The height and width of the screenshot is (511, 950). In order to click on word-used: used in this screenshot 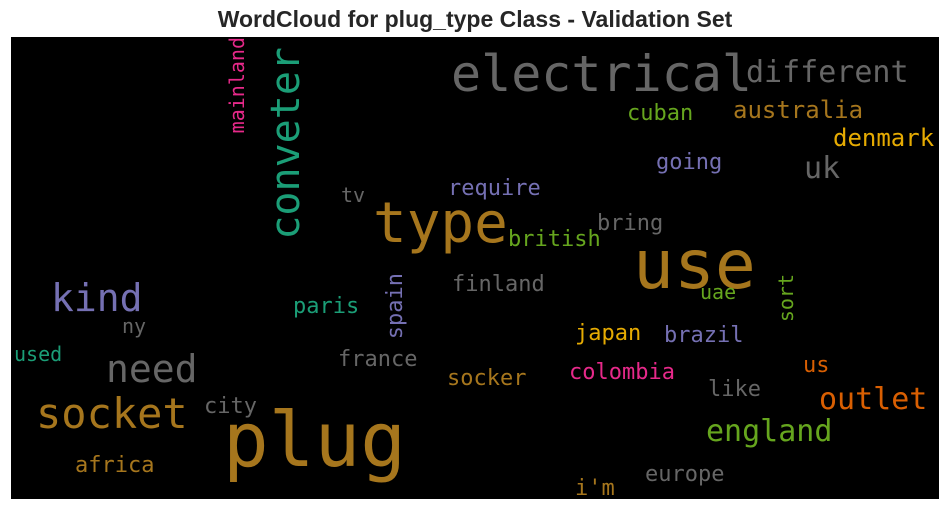, I will do `click(38, 354)`.